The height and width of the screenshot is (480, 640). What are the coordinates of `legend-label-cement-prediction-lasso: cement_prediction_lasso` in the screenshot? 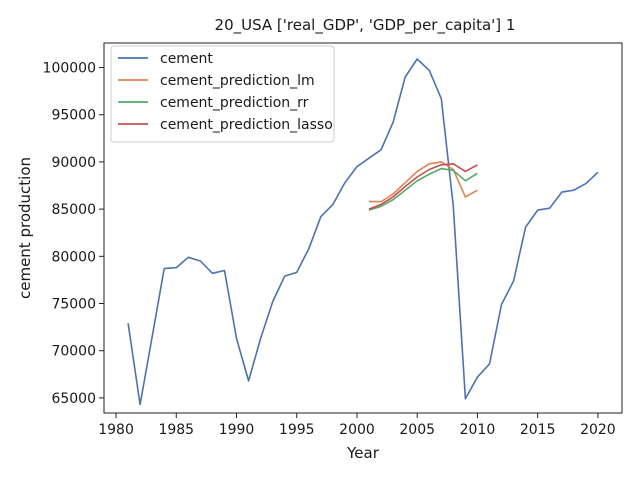 It's located at (246, 125).